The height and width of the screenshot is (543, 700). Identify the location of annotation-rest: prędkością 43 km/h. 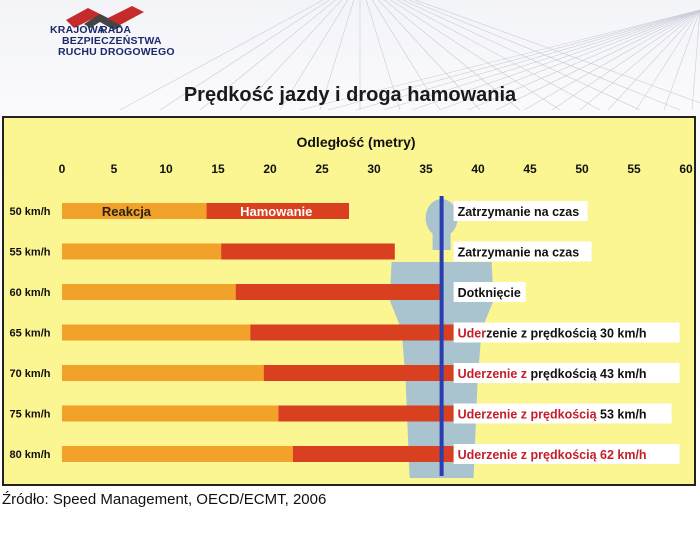
(589, 374).